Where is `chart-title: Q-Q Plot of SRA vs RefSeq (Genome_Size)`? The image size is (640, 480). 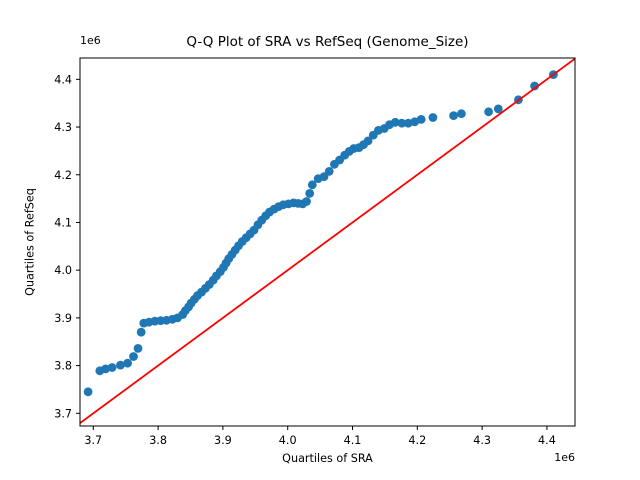
chart-title: Q-Q Plot of SRA vs RefSeq (Genome_Size) is located at coordinates (327, 42).